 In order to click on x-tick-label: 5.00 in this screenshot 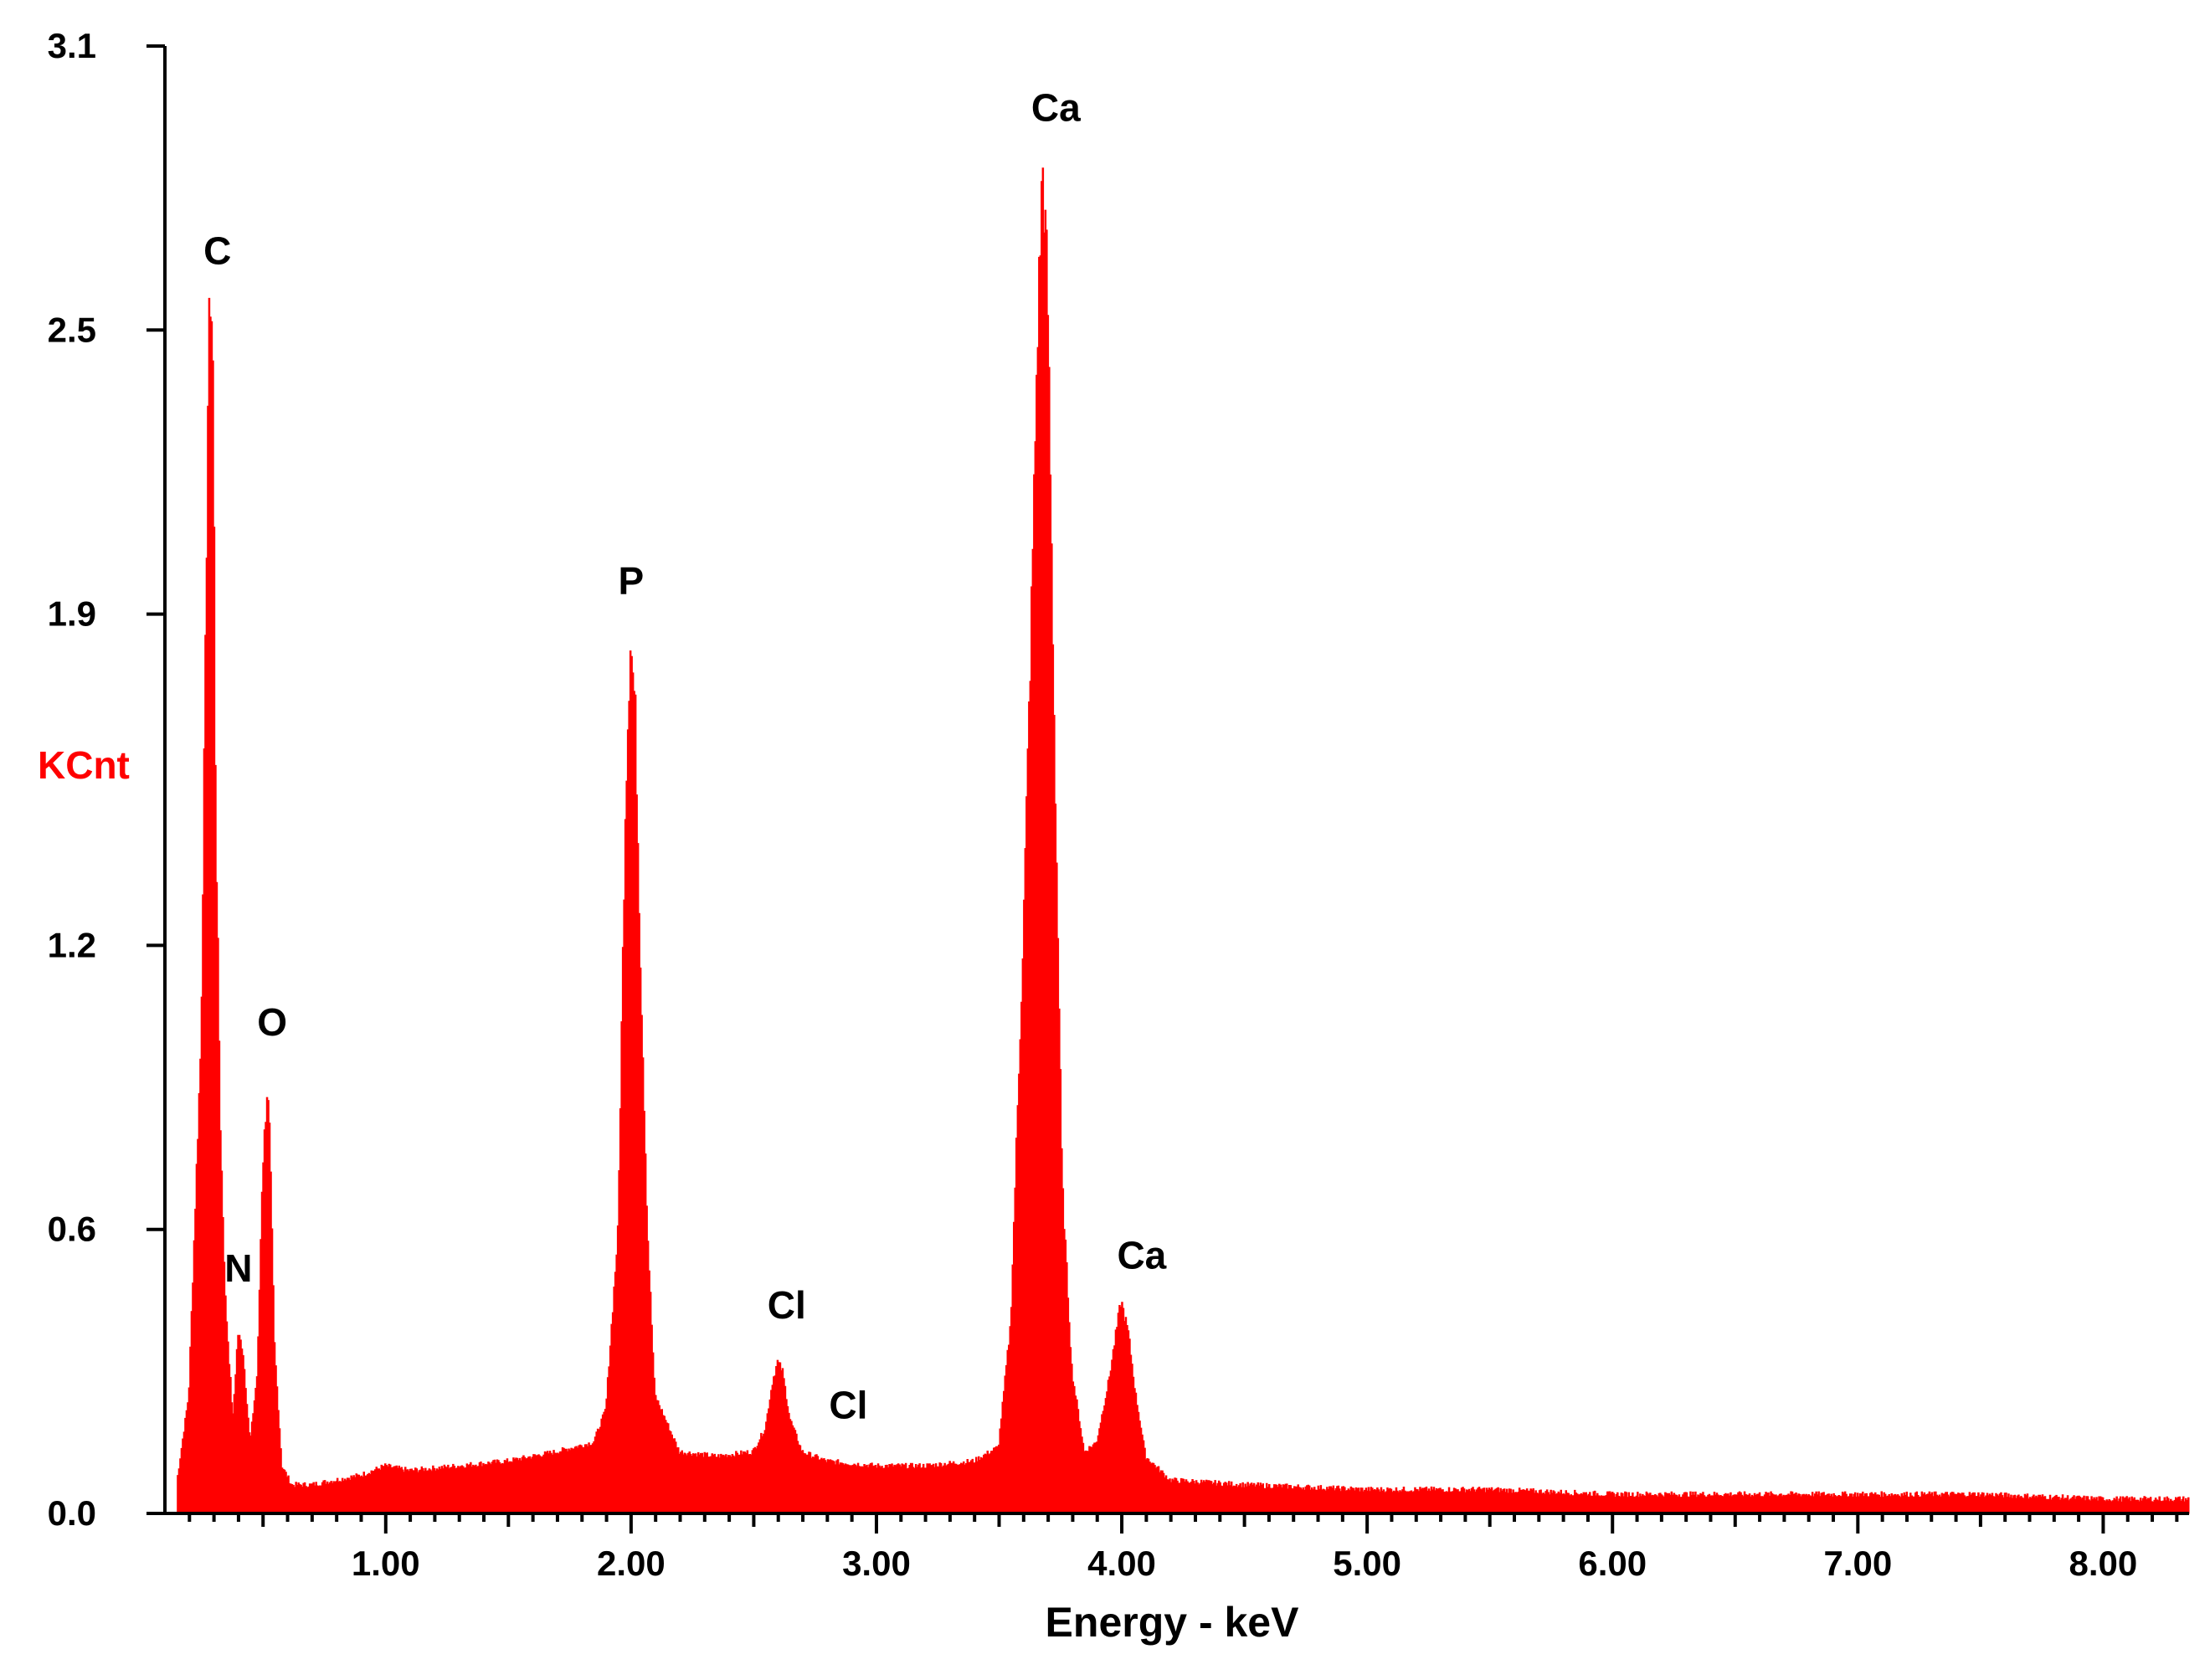, I will do `click(1367, 1563)`.